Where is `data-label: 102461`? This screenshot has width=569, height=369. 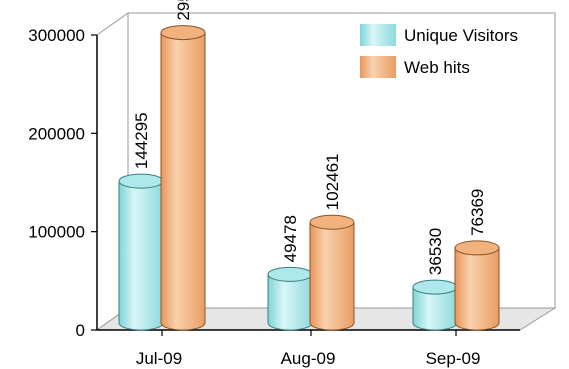 data-label: 102461 is located at coordinates (332, 182).